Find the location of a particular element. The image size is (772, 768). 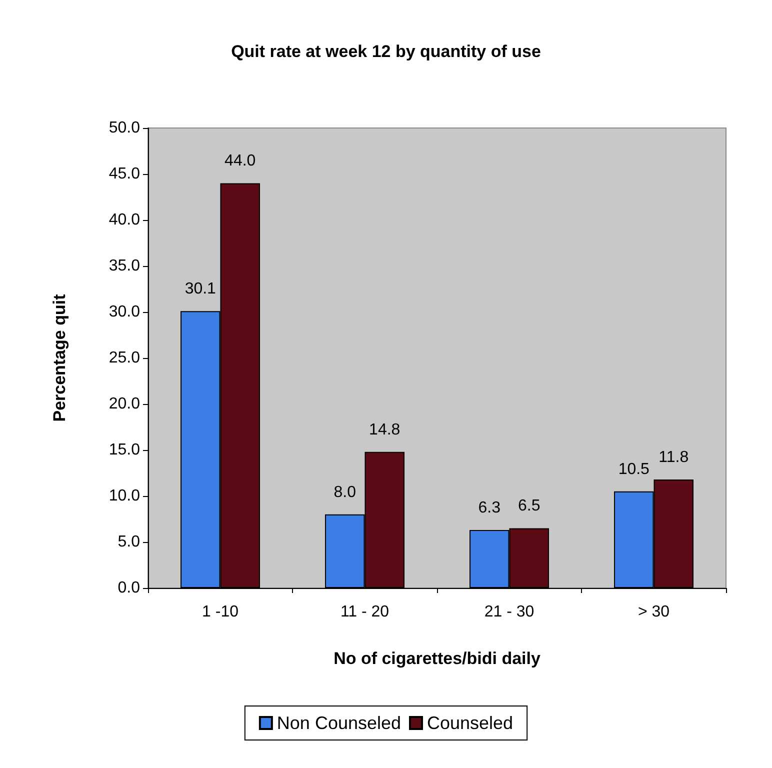

data-label: 6.3 is located at coordinates (489, 508).